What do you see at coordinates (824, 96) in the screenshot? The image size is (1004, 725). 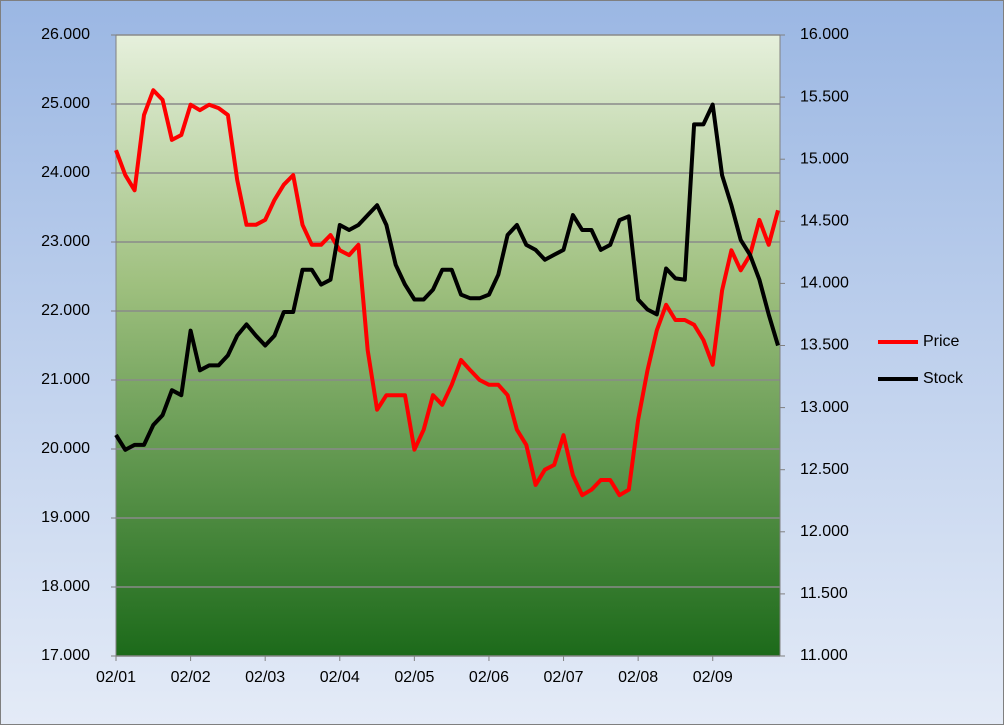 I see `y2-tick-label: 15.500` at bounding box center [824, 96].